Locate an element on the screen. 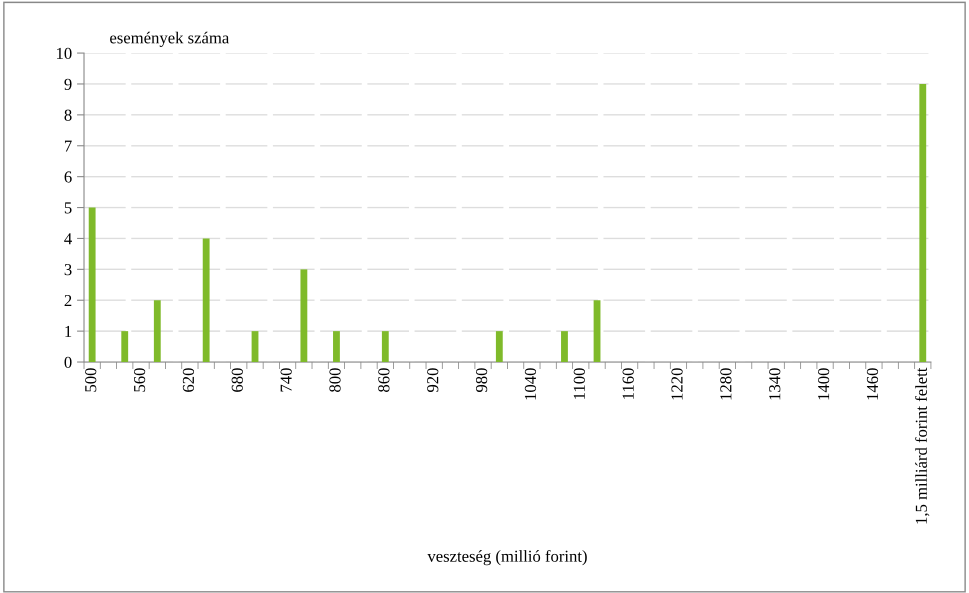 This screenshot has width=969, height=593. x-tick-label: 500 is located at coordinates (90, 380).